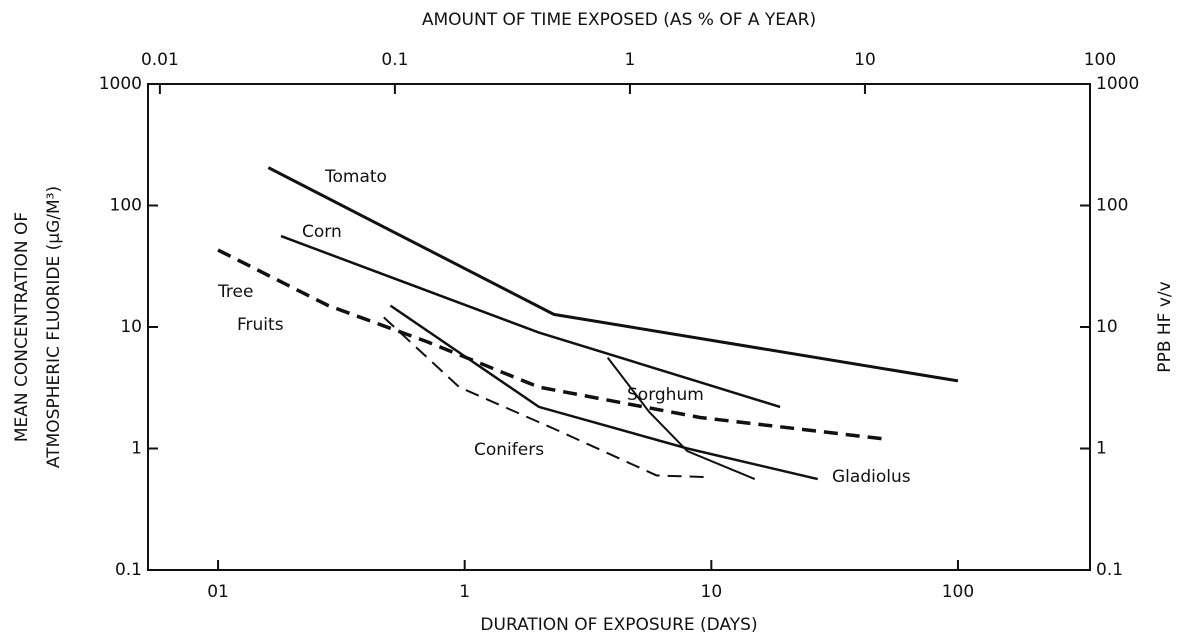 This screenshot has width=1185, height=638. I want to click on series-label: Tree, so click(235, 292).